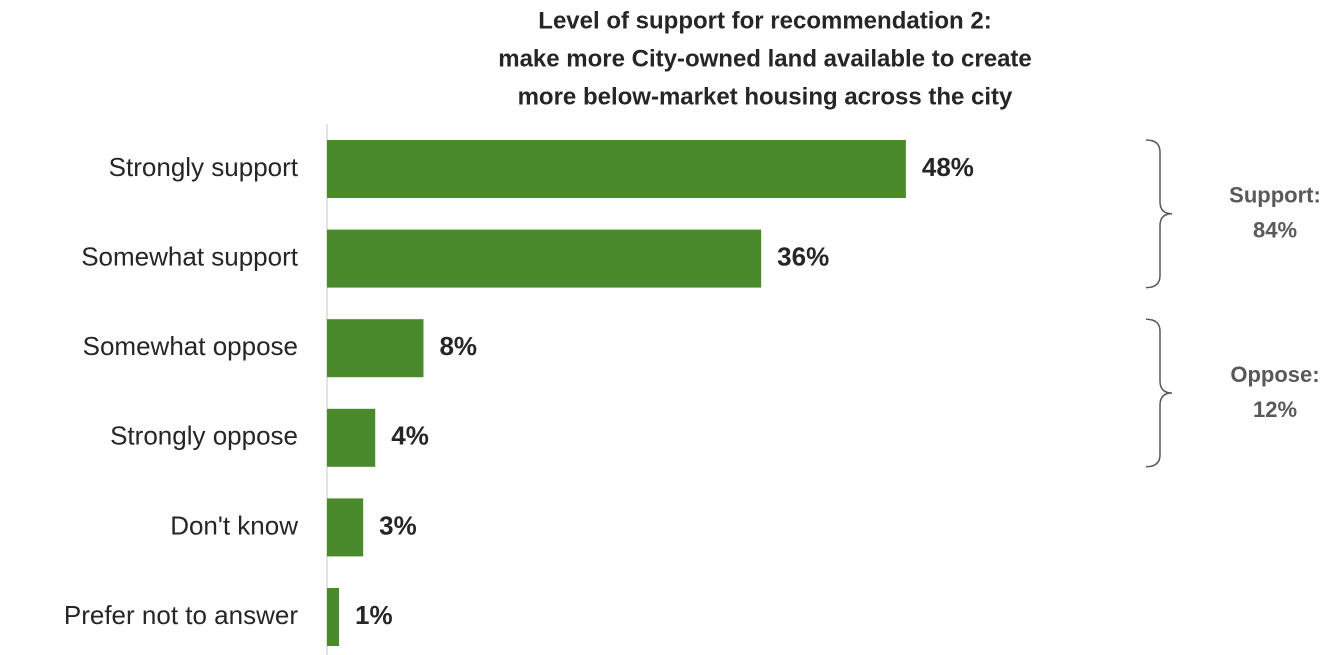  I want to click on category-label: Strongly oppose, so click(204, 436).